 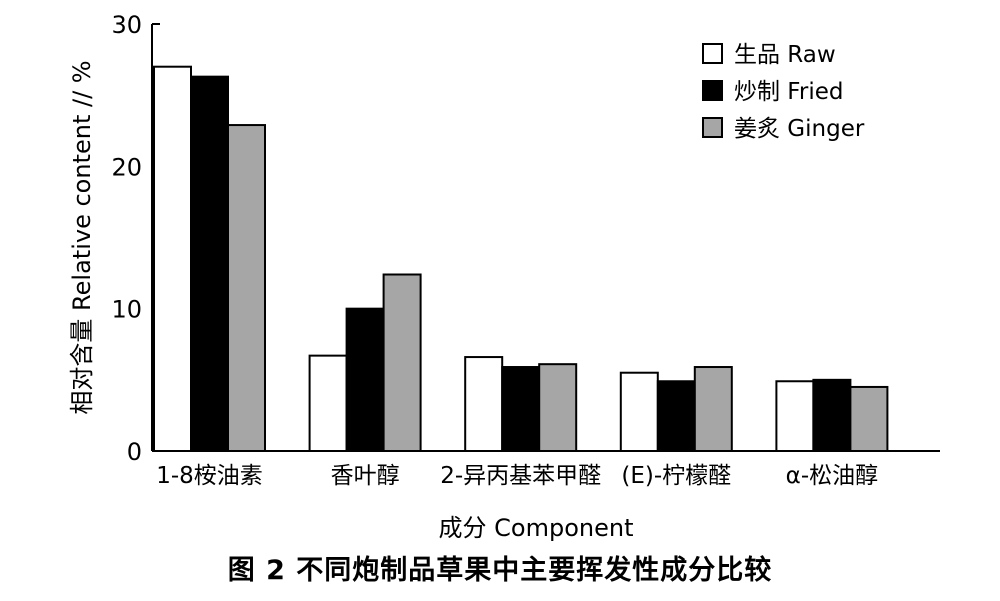 I want to click on legend-label: 生品 Raw, so click(x=785, y=55).